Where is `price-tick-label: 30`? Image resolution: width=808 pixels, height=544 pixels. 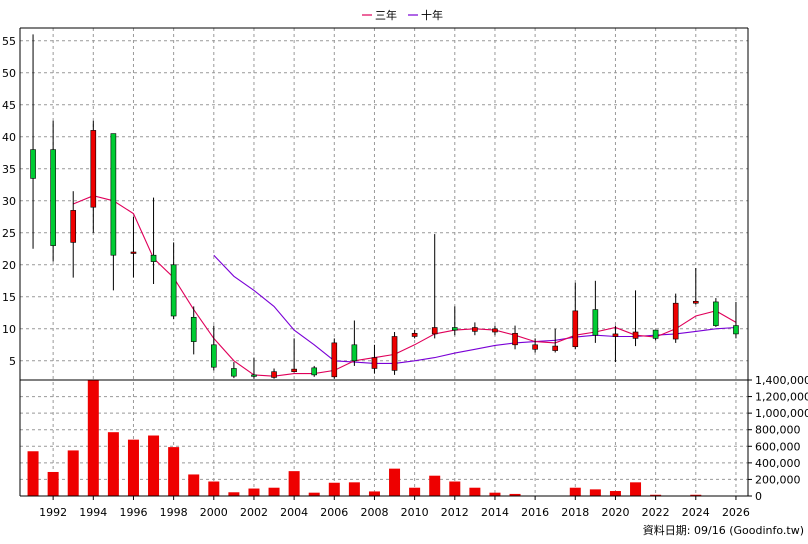 price-tick-label: 30 is located at coordinates (9, 201).